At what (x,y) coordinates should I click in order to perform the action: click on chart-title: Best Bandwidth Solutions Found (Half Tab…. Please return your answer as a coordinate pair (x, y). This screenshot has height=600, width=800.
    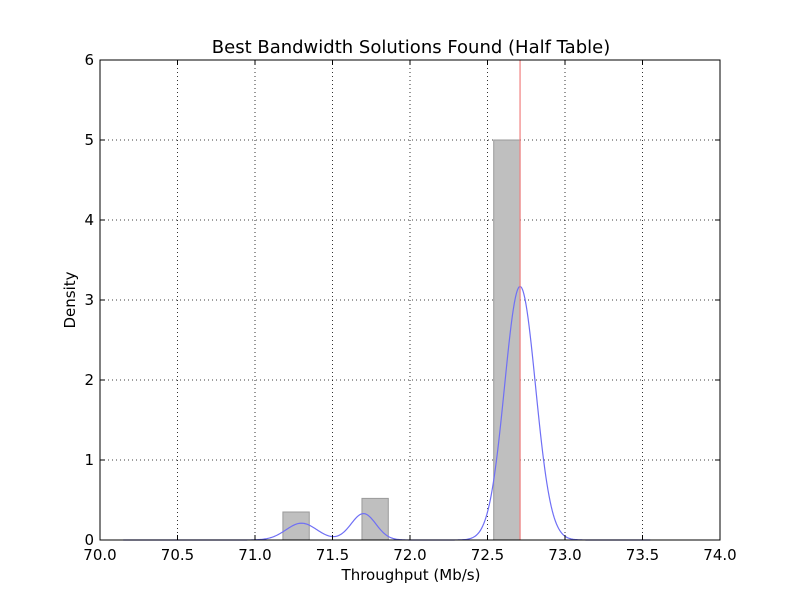
    Looking at the image, I should click on (411, 47).